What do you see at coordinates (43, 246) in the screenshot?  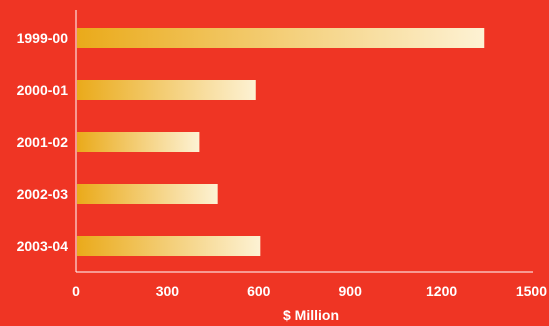 I see `category-label: 2003-04` at bounding box center [43, 246].